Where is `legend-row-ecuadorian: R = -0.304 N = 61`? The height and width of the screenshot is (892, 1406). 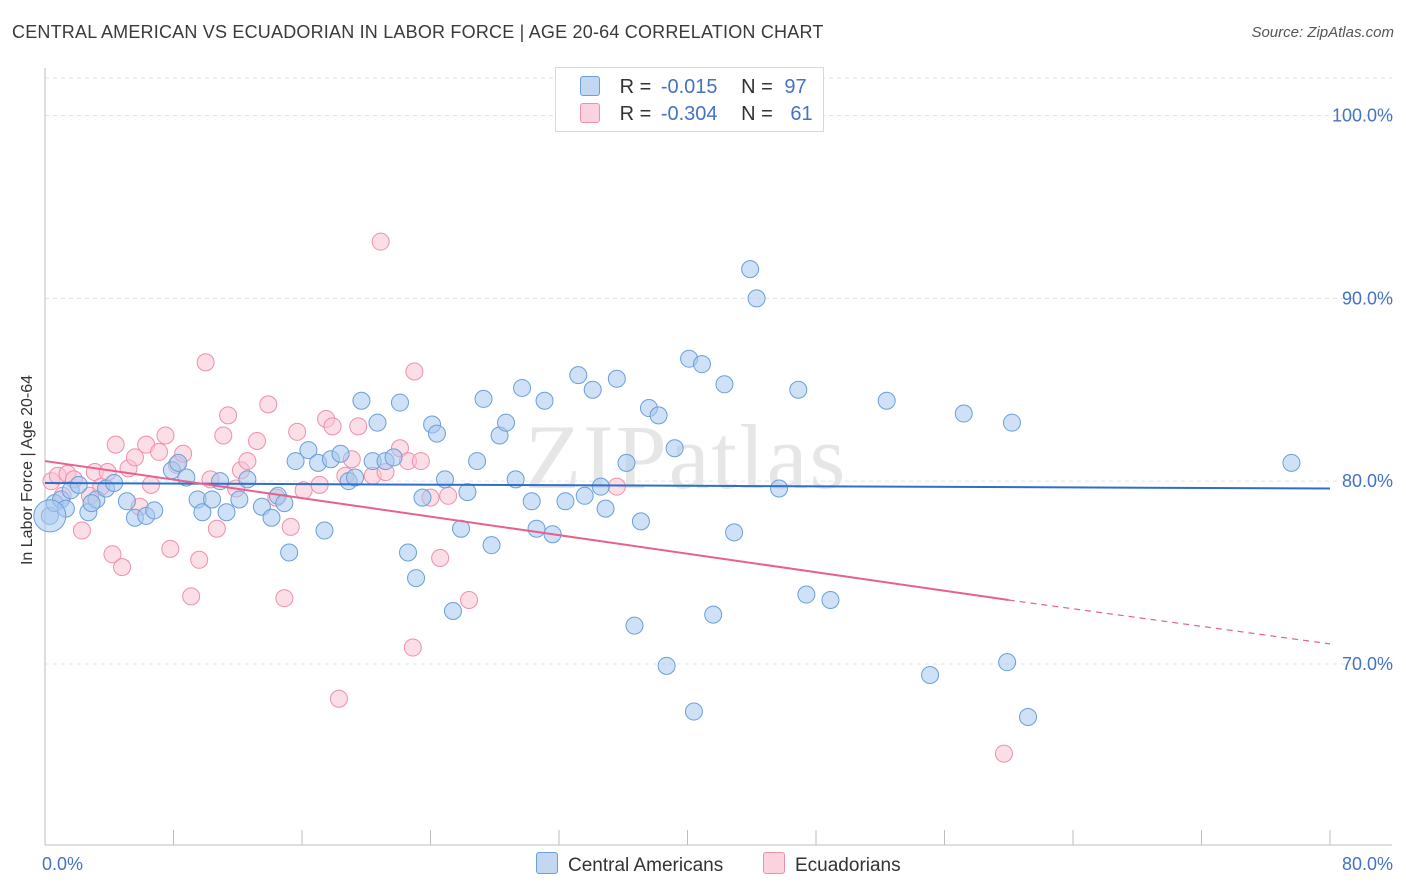 legend-row-ecuadorian: R = -0.304 N = 61 is located at coordinates (696, 114).